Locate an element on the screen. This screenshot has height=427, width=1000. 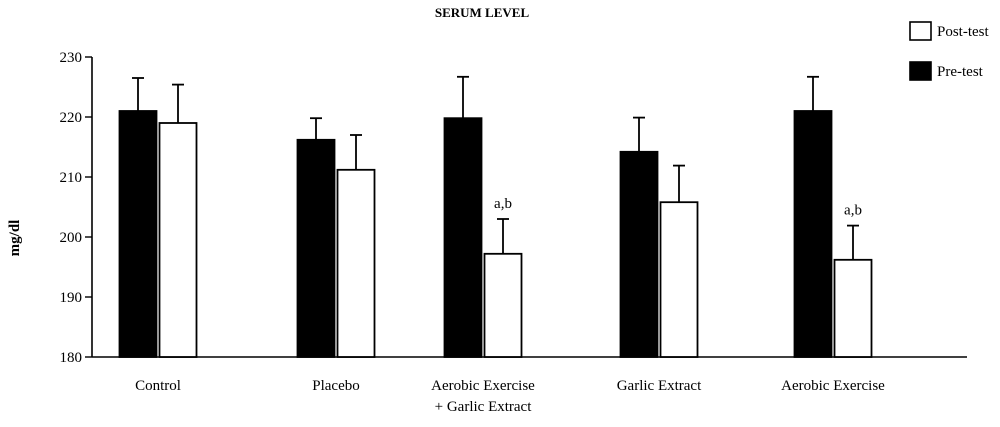
x-tick-label: Placebo is located at coordinates (335, 386).